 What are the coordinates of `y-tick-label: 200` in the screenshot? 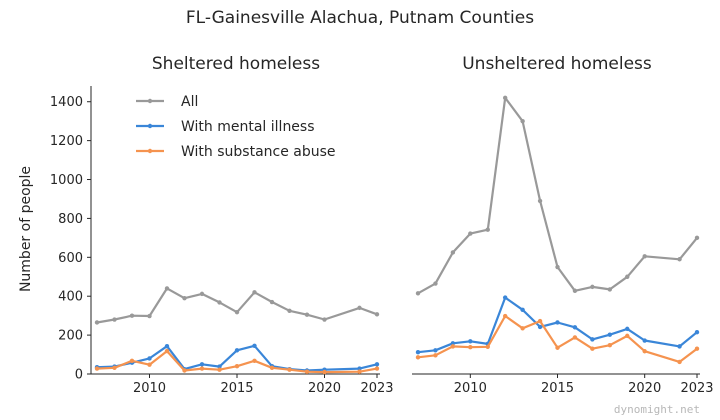 It's located at (70, 336).